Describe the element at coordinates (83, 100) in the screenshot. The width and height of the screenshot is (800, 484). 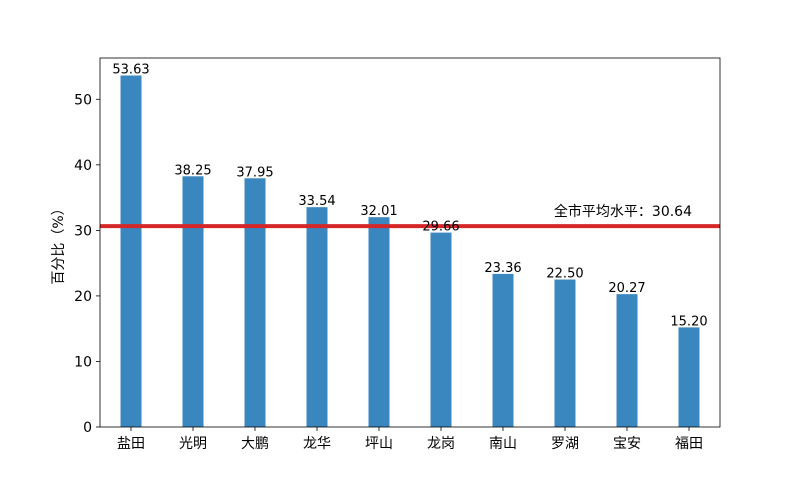
I see `y-tick-label: 50` at that location.